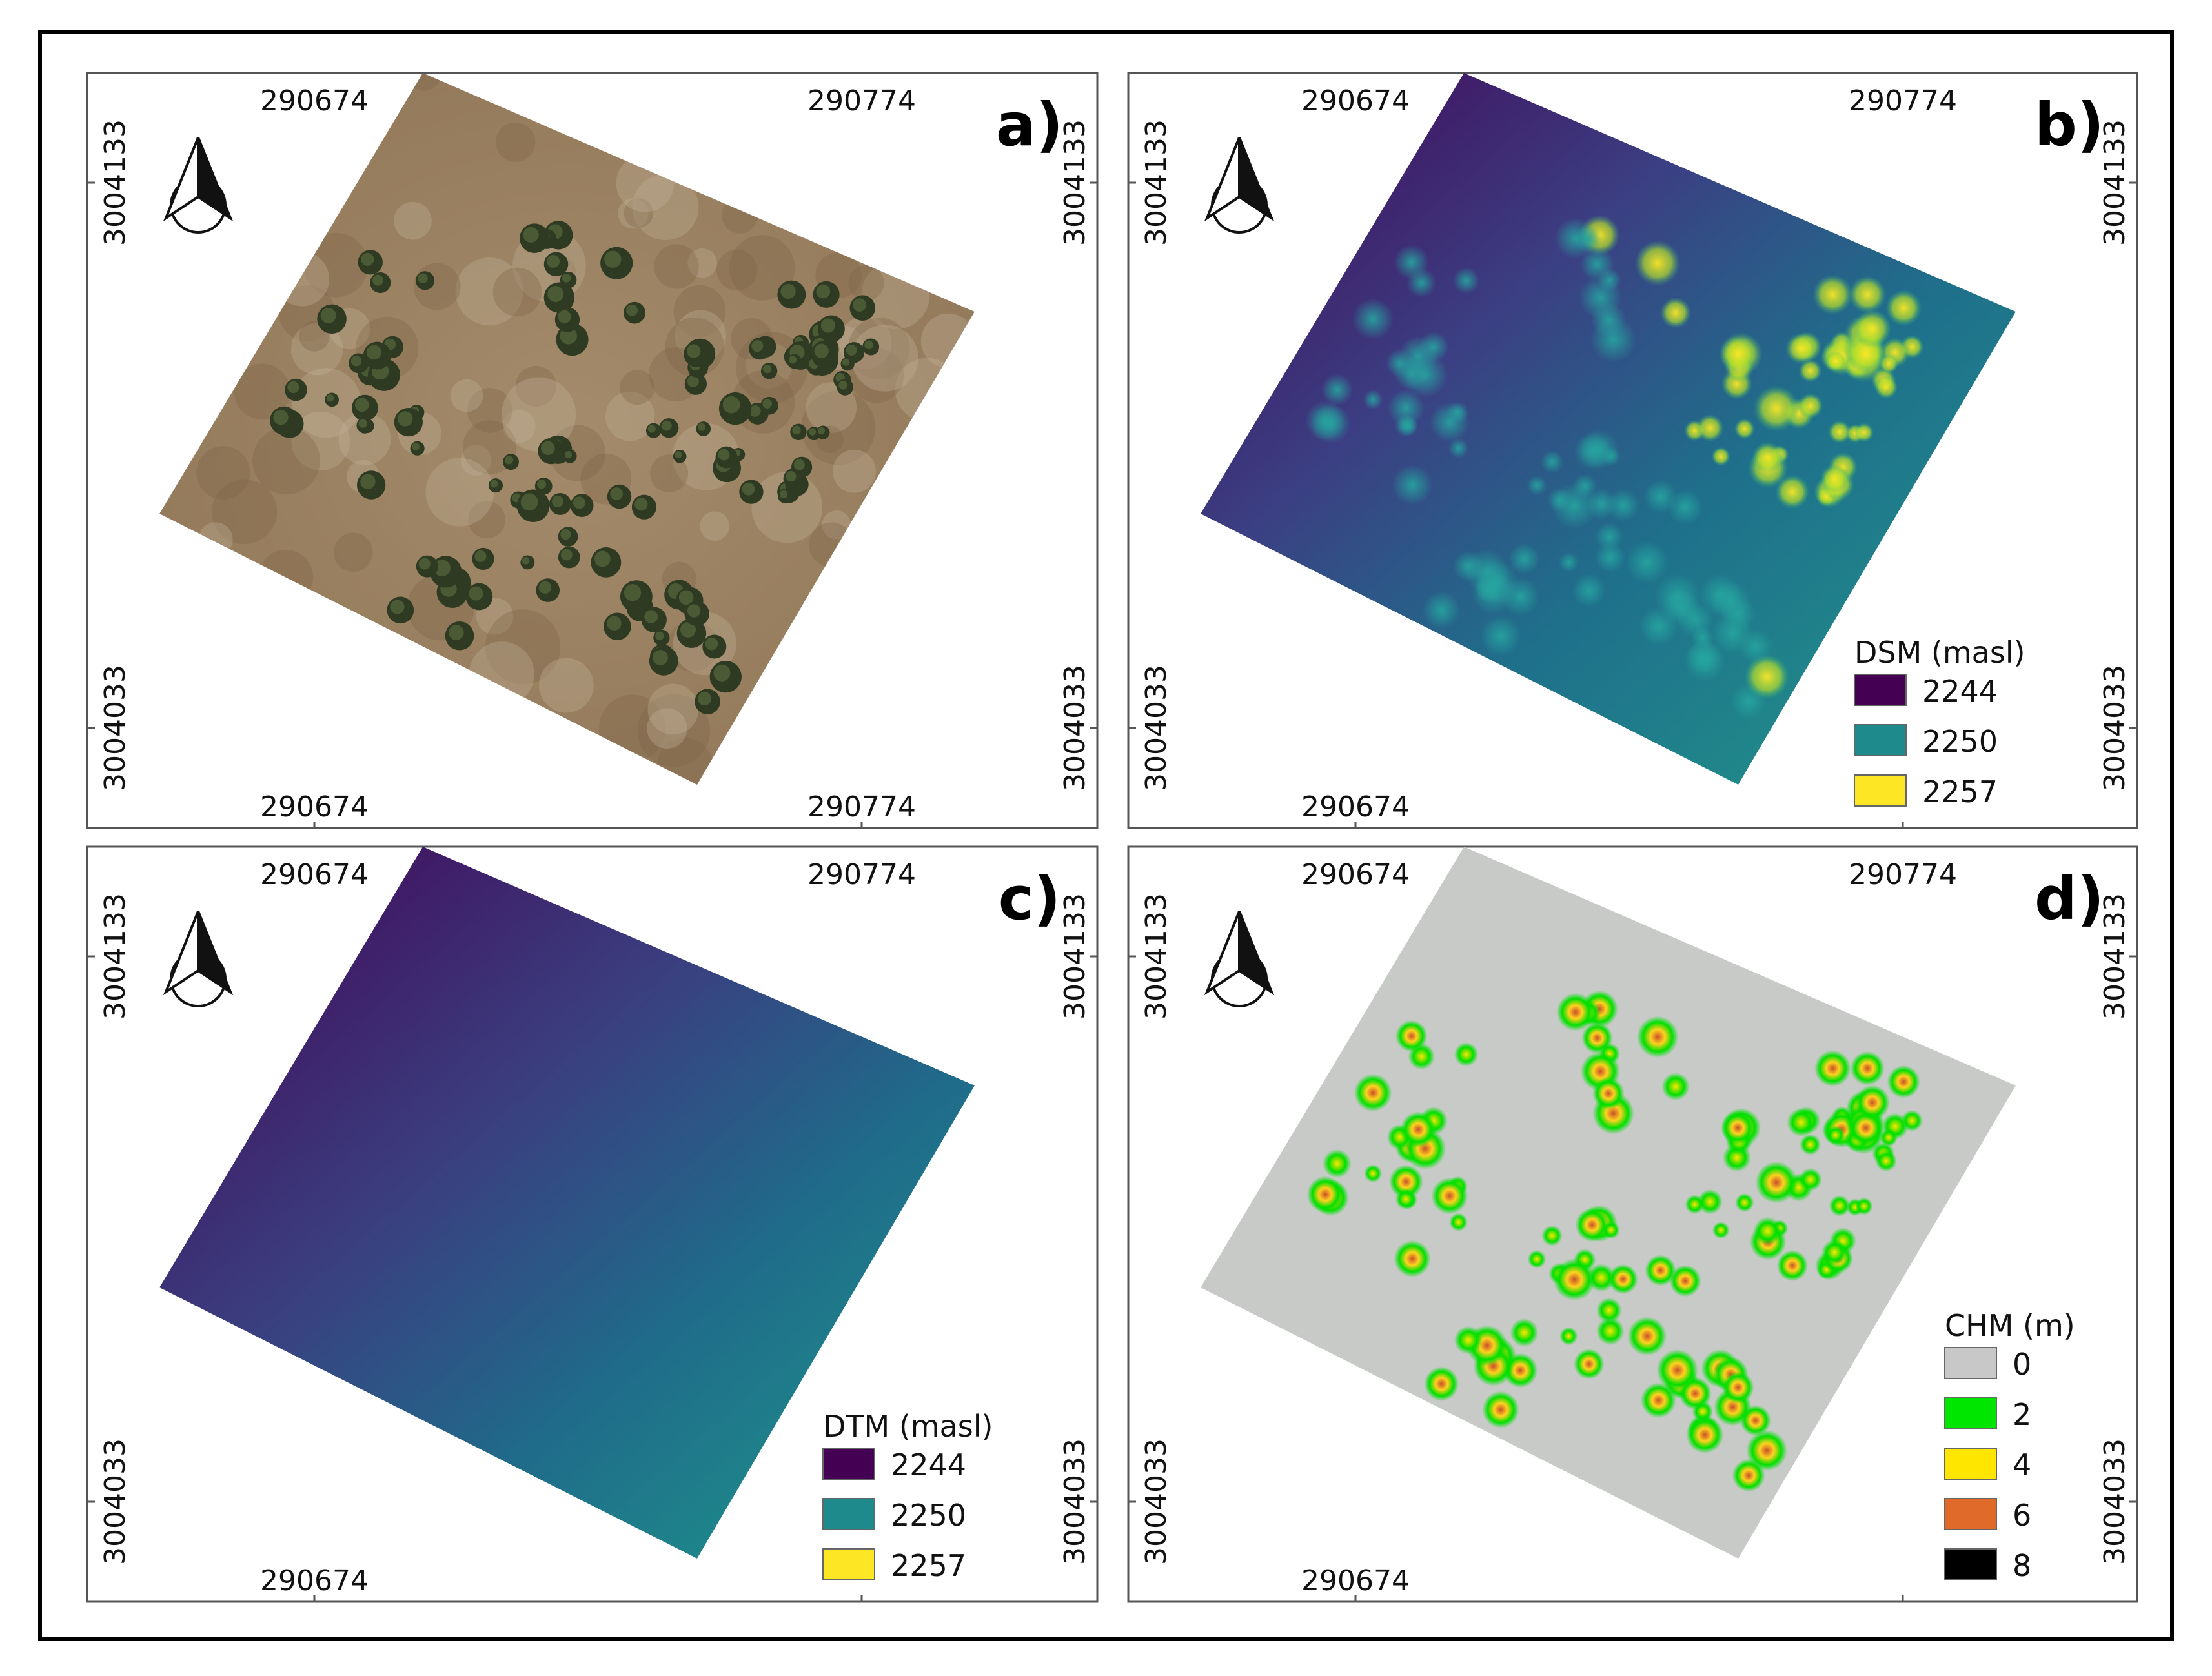 Image resolution: width=2212 pixels, height=1676 pixels. I want to click on northing-label-right-0: 3004133, so click(1075, 957).